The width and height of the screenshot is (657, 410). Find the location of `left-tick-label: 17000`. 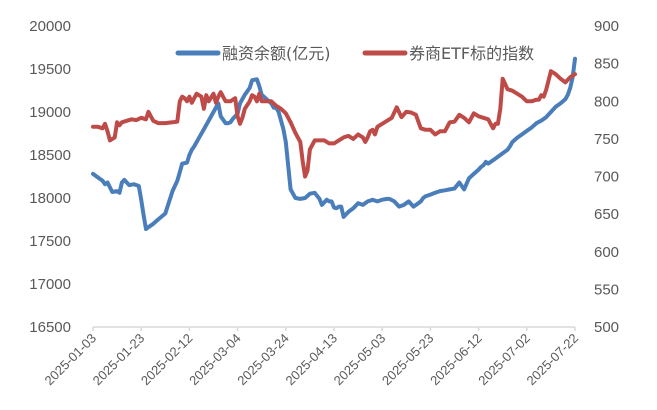

left-tick-label: 17000 is located at coordinates (50, 284).